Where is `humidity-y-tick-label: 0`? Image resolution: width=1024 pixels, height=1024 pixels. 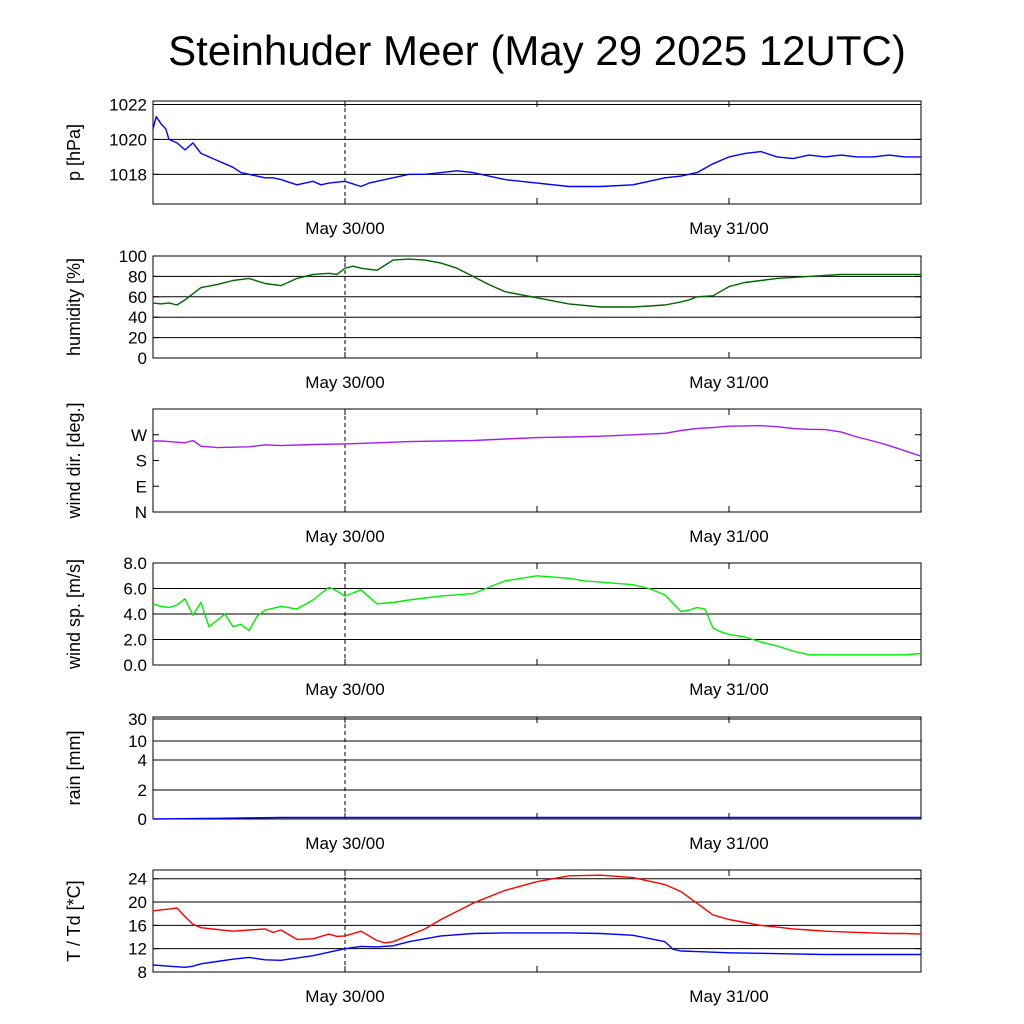
humidity-y-tick-label: 0 is located at coordinates (142, 358).